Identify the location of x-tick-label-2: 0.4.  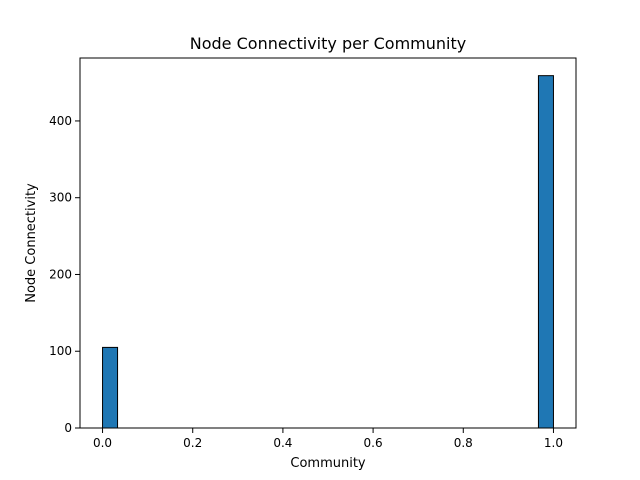
(282, 443).